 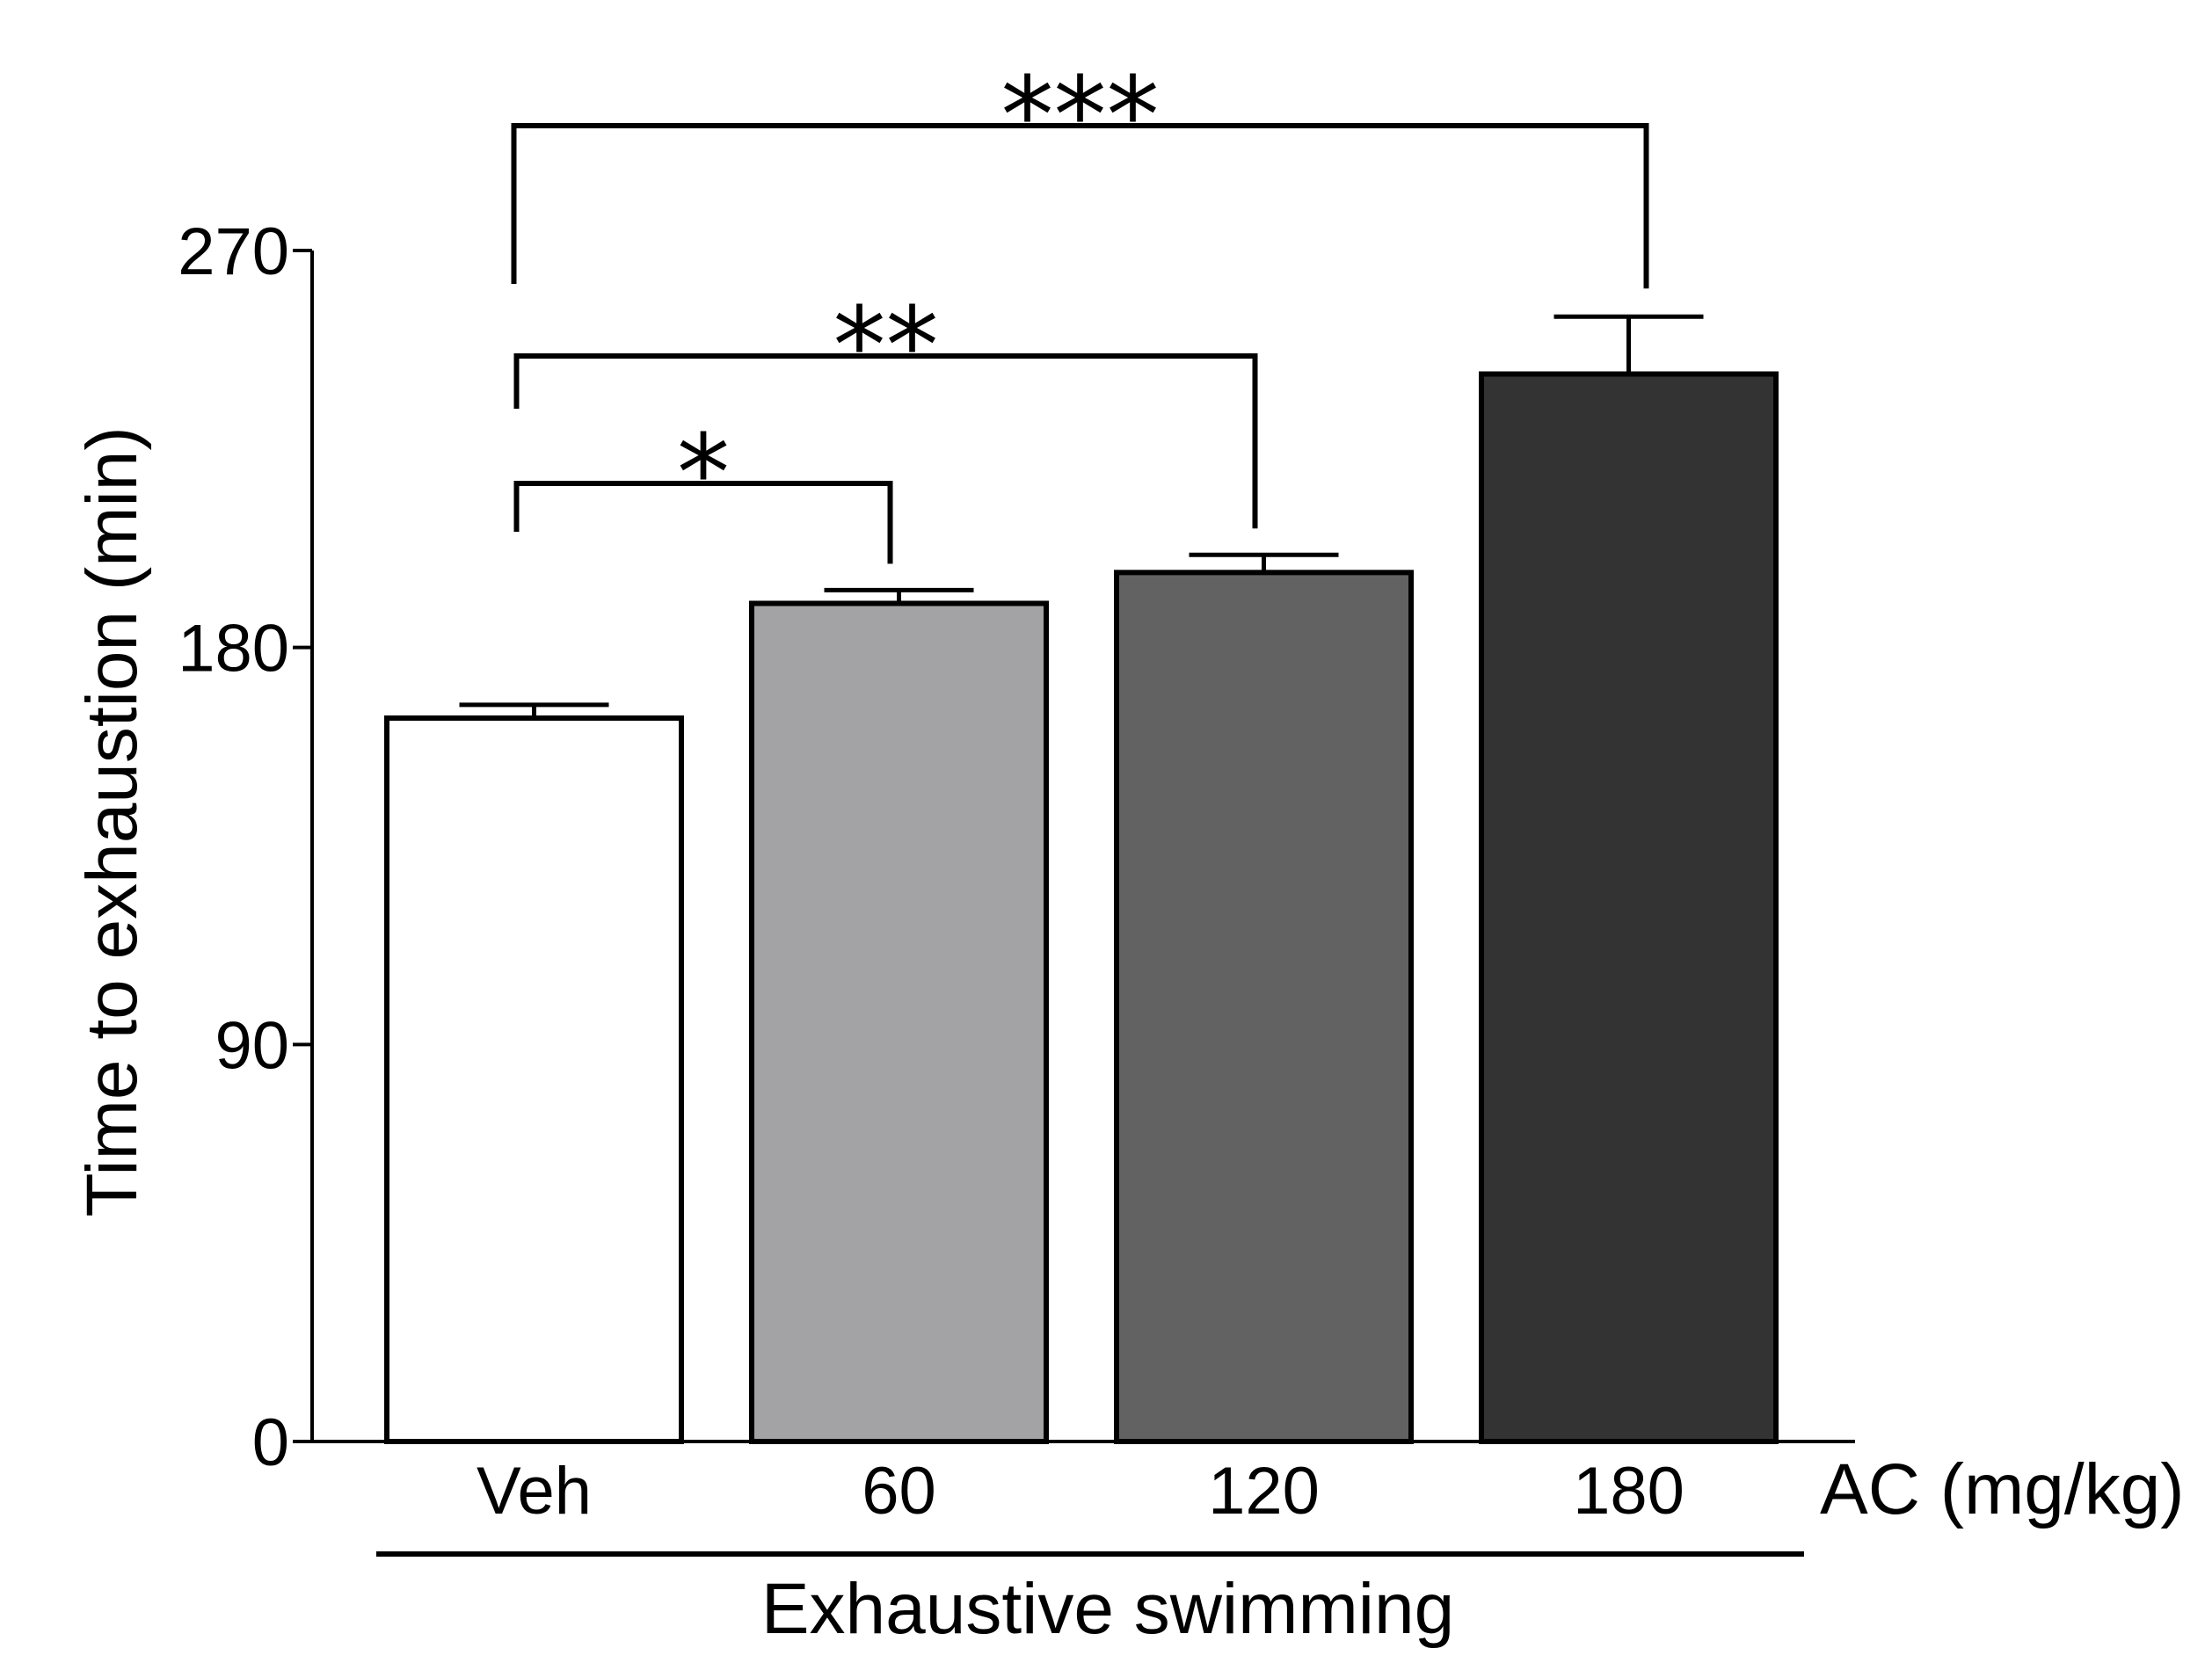 What do you see at coordinates (252, 1046) in the screenshot?
I see `y-tick-label: 90` at bounding box center [252, 1046].